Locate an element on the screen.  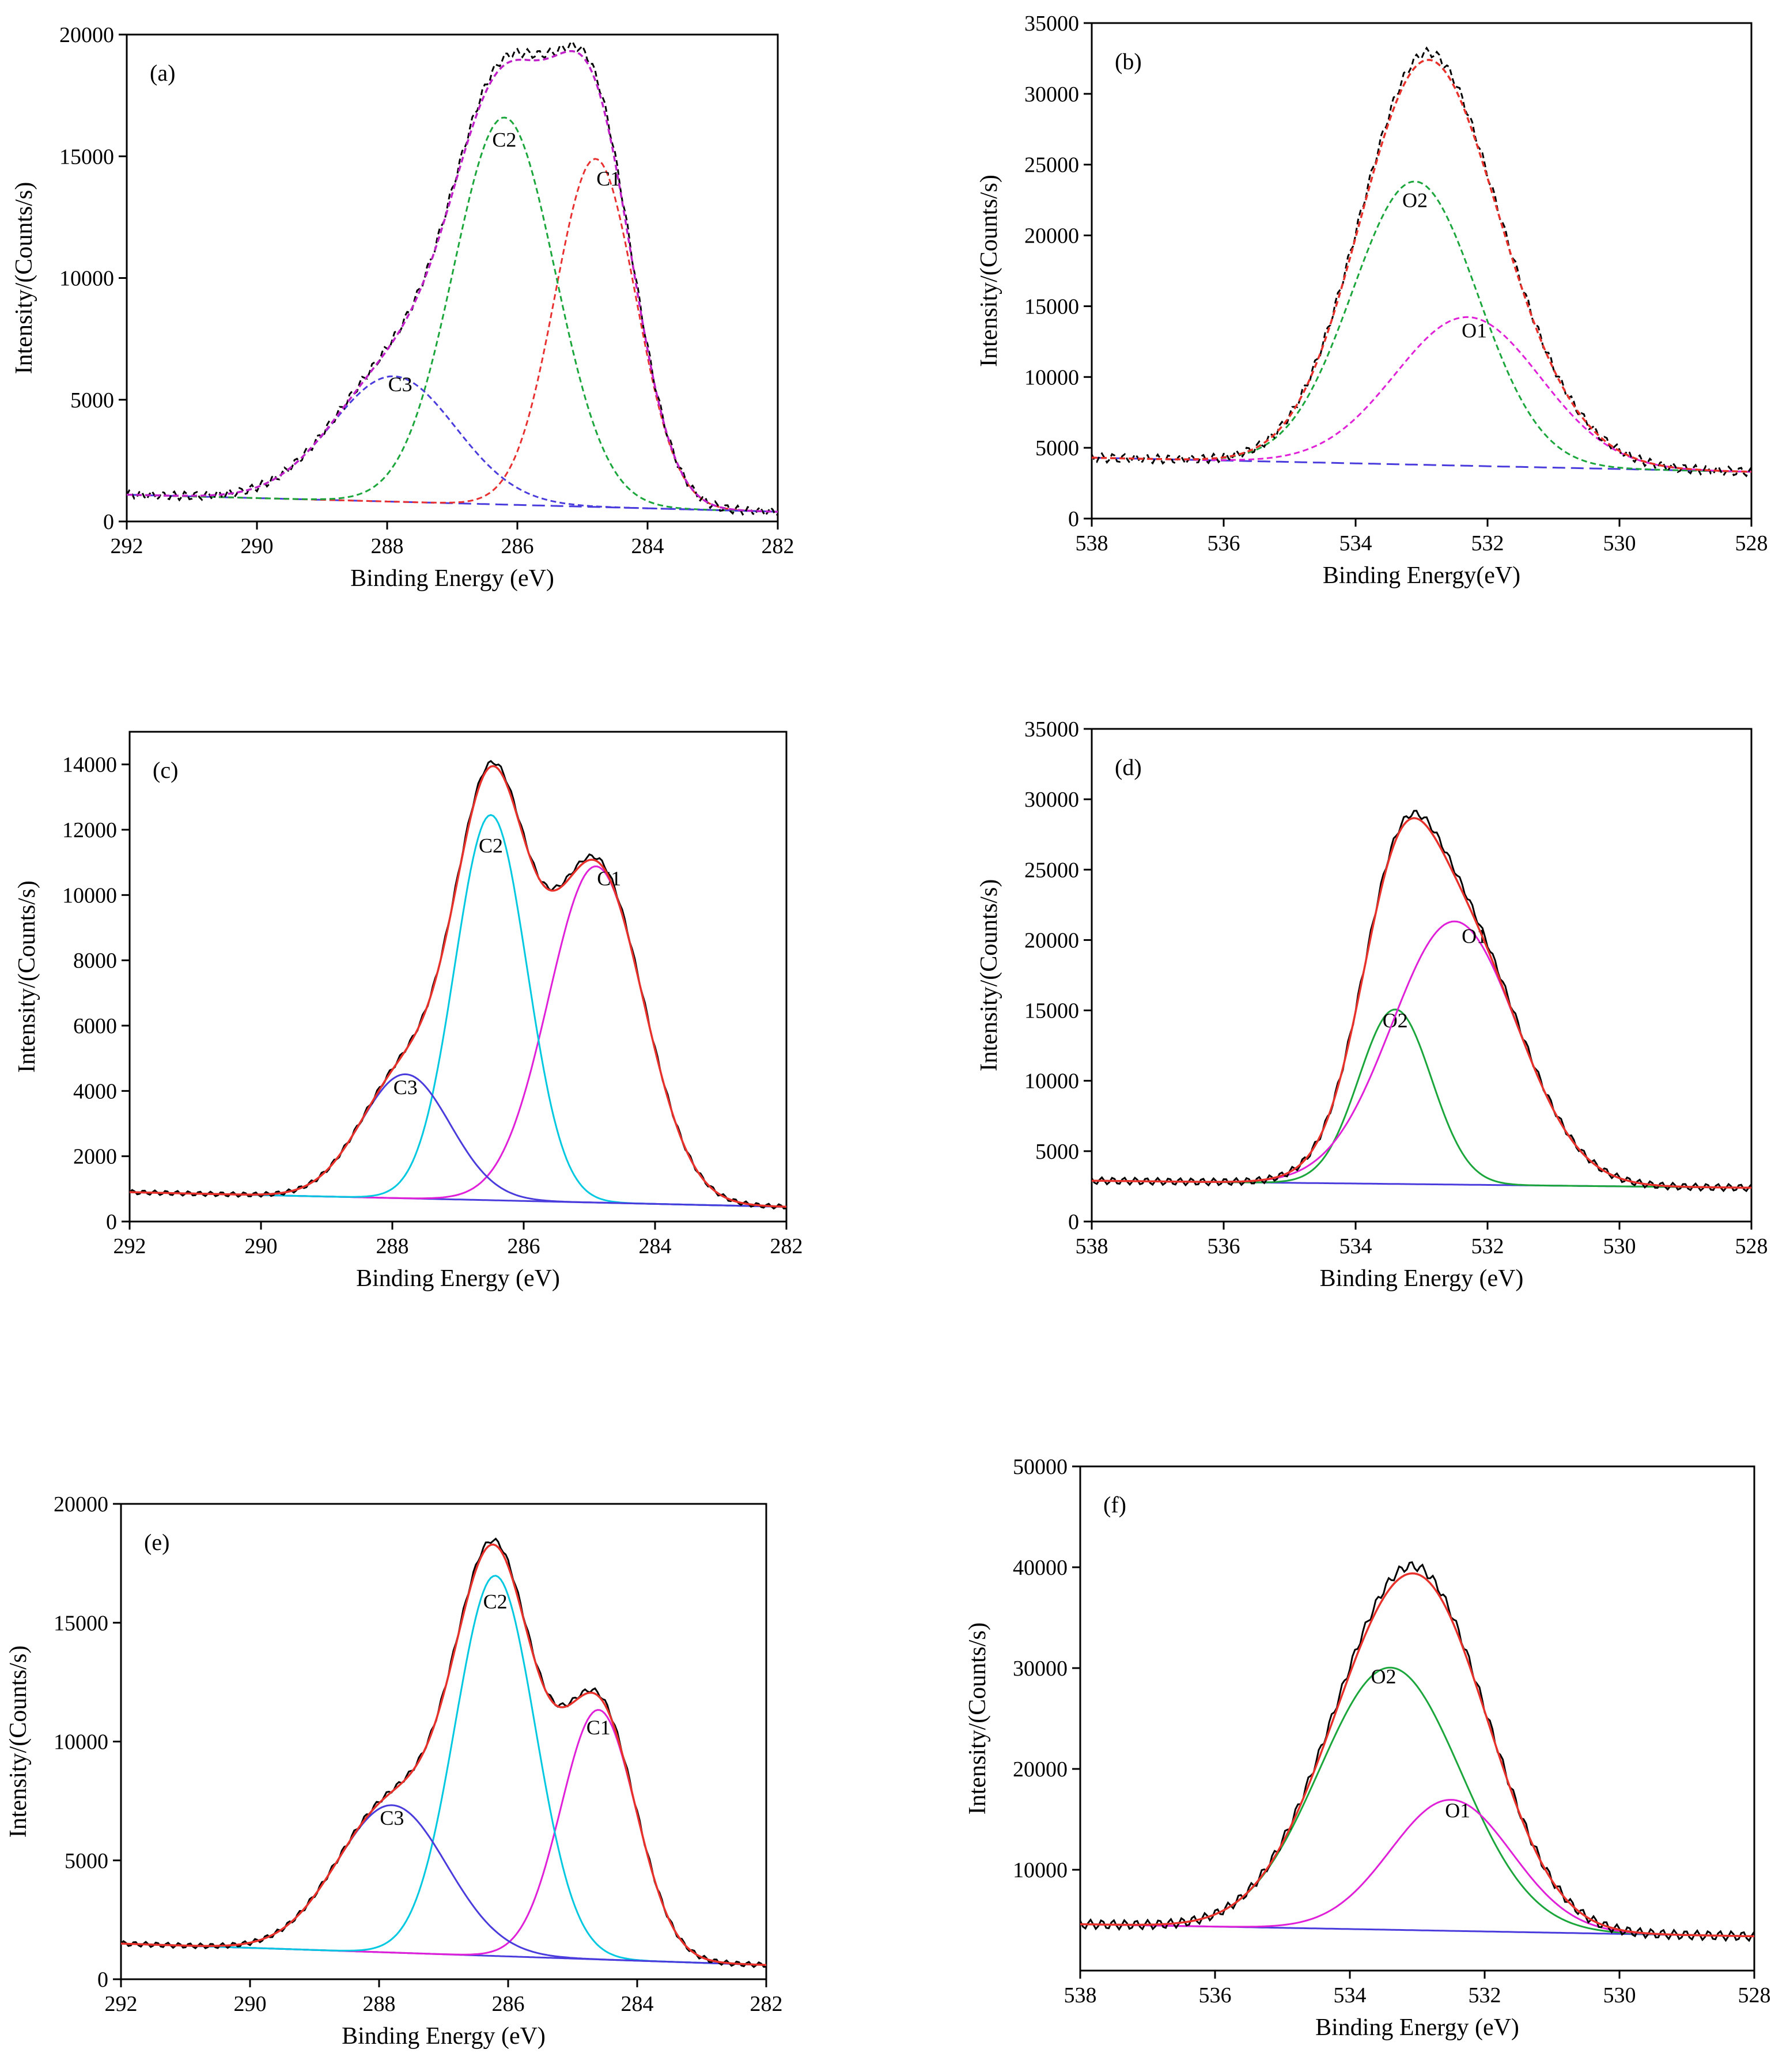
y-tick-label: 14000 is located at coordinates (89, 765).